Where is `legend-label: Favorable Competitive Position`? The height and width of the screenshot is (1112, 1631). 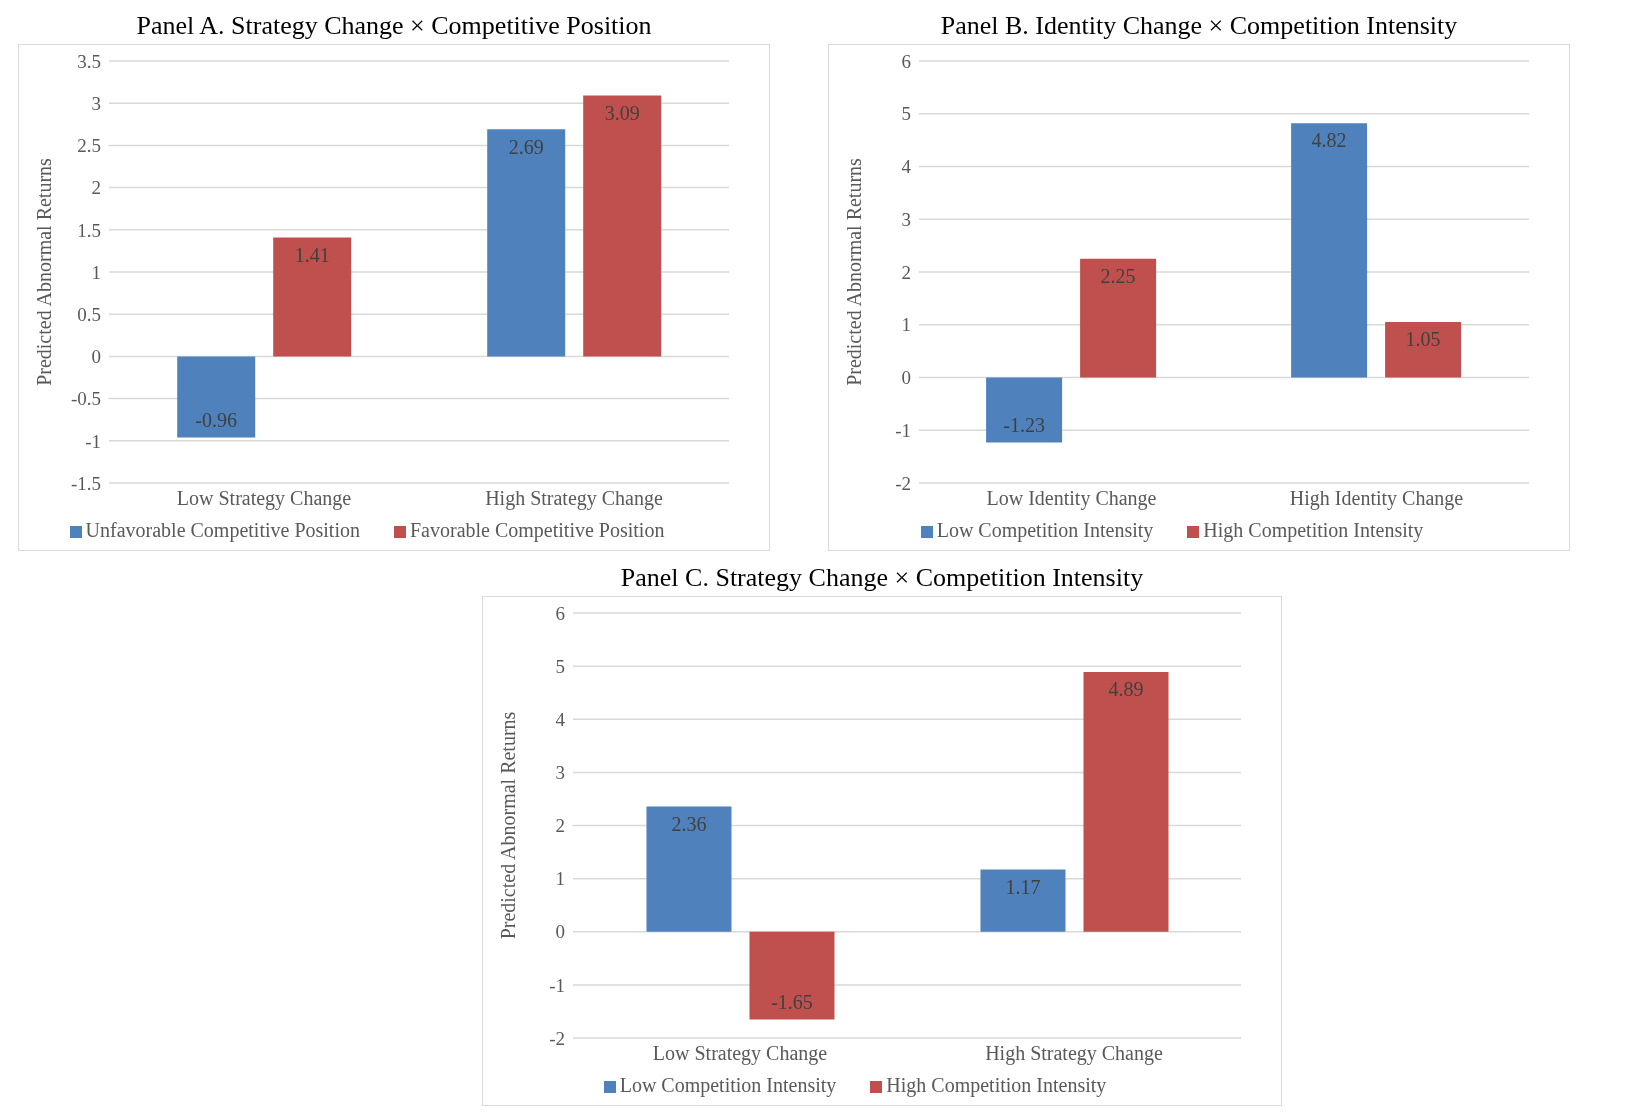
legend-label: Favorable Competitive Position is located at coordinates (537, 530).